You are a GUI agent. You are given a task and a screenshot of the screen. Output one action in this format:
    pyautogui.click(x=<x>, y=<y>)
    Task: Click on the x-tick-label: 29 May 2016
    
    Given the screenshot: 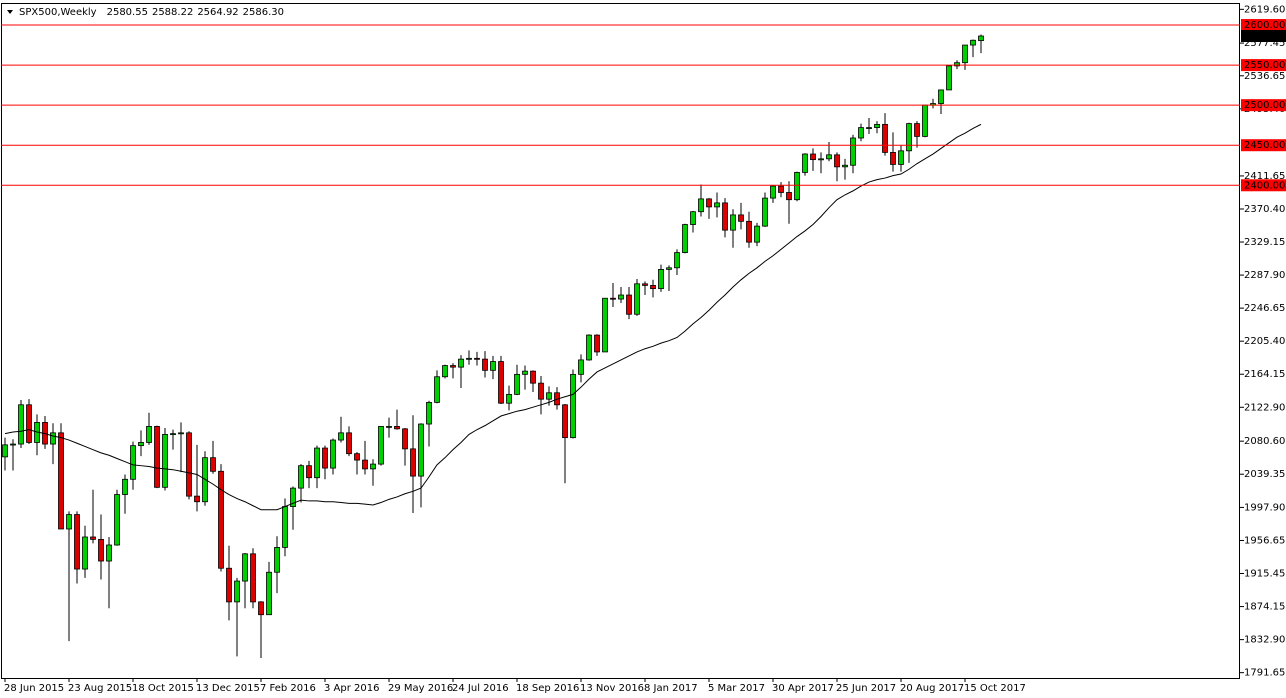 What is the action you would take?
    pyautogui.click(x=420, y=688)
    